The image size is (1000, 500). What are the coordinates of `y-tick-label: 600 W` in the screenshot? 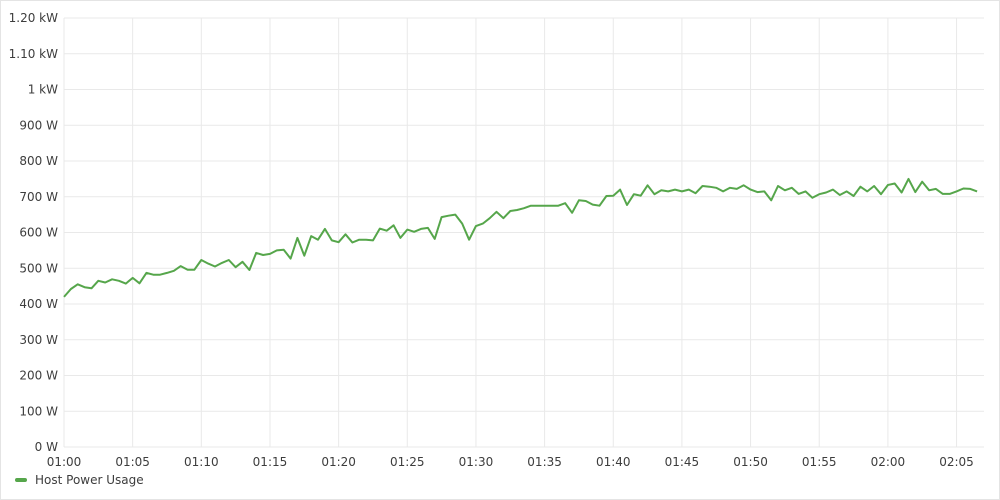 It's located at (38, 233).